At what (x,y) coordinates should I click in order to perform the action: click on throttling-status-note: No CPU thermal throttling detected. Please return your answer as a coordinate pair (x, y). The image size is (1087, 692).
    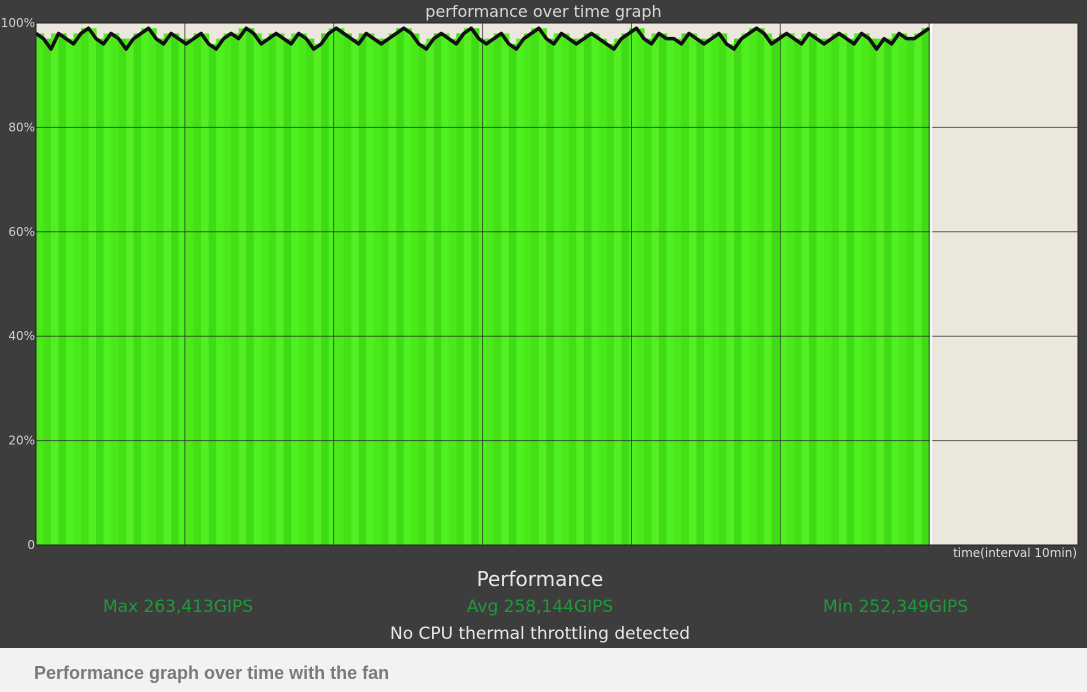
    Looking at the image, I should click on (540, 634).